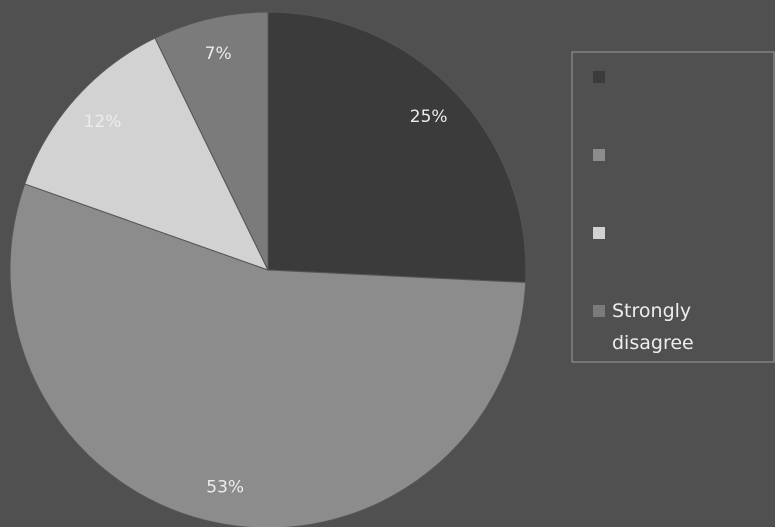 The image size is (775, 527). What do you see at coordinates (429, 117) in the screenshot?
I see `data-label: 25%` at bounding box center [429, 117].